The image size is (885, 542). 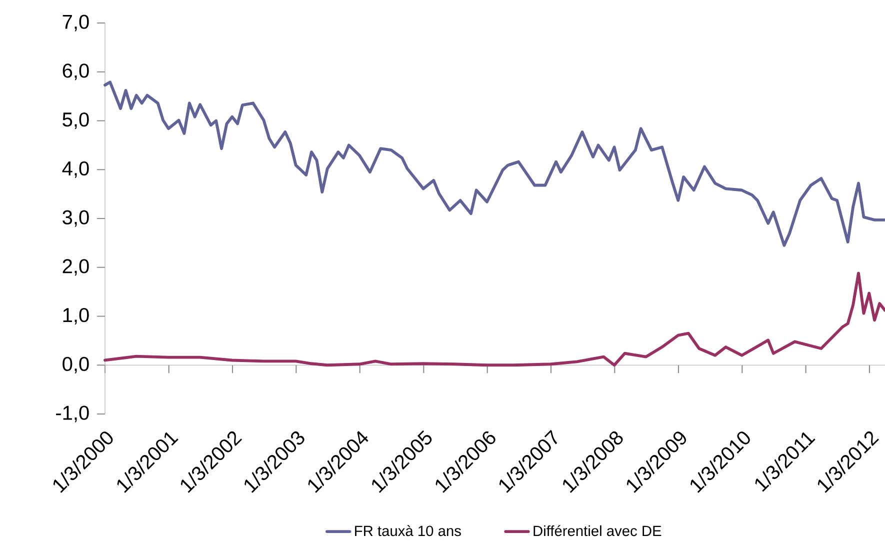 What do you see at coordinates (75, 120) in the screenshot?
I see `y-tick-label: 5,0` at bounding box center [75, 120].